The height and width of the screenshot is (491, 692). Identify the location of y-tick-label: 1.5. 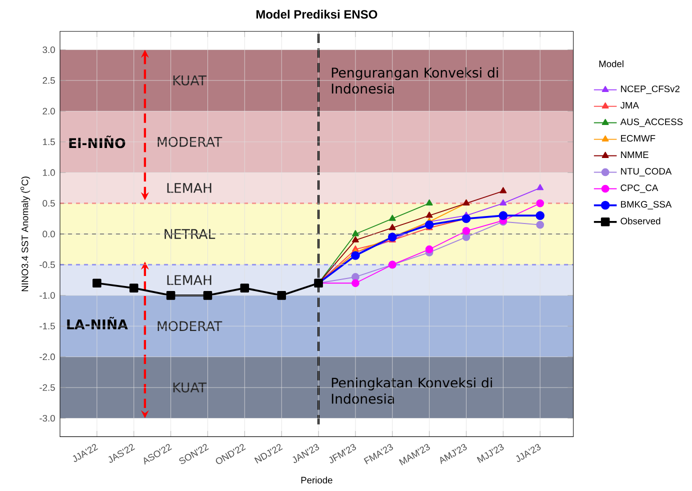
(49, 142).